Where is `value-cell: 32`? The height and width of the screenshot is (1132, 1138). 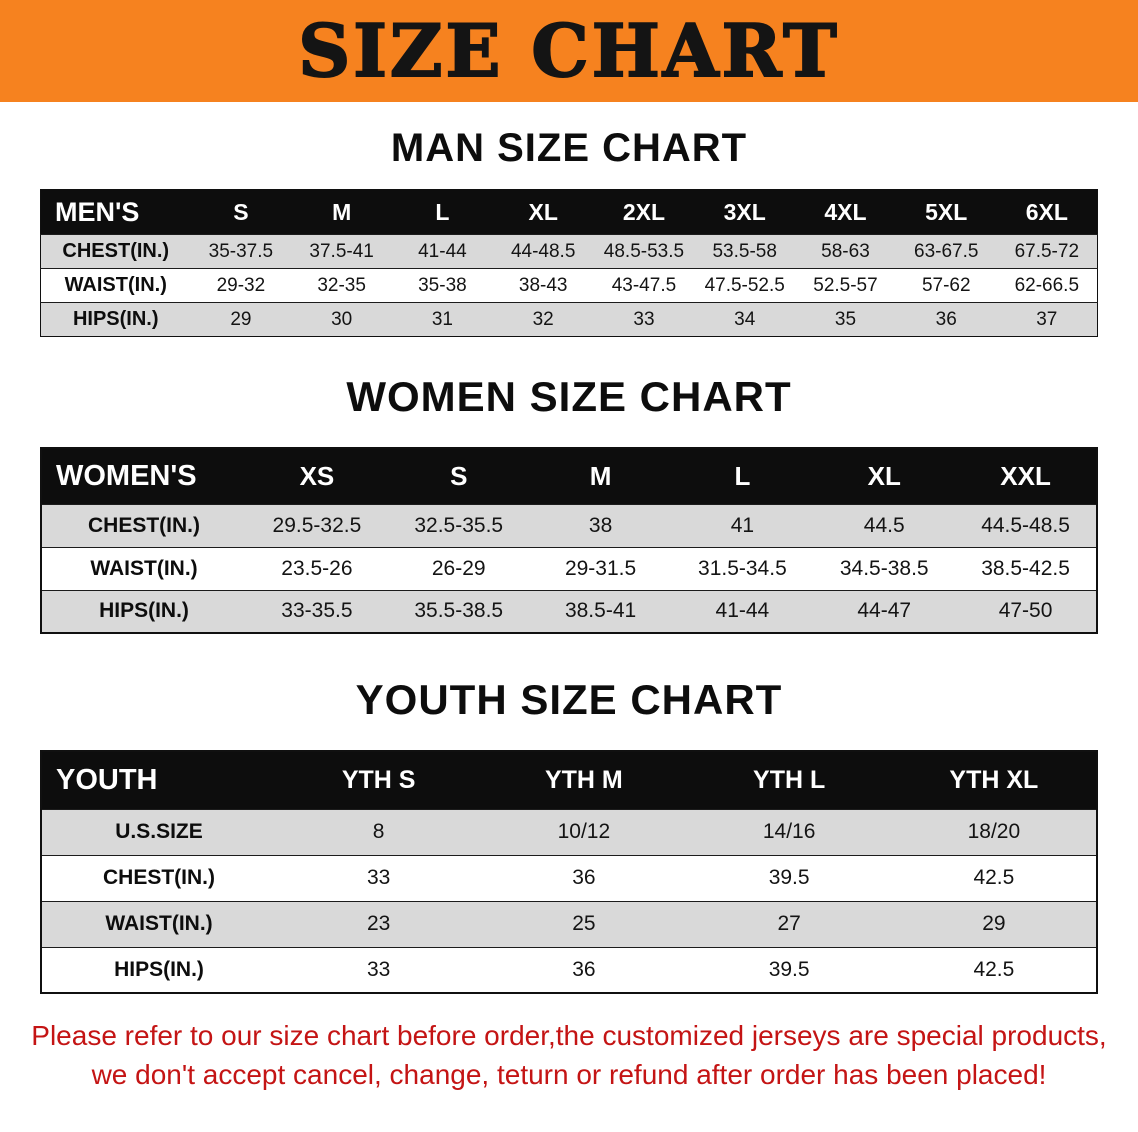 value-cell: 32 is located at coordinates (543, 319).